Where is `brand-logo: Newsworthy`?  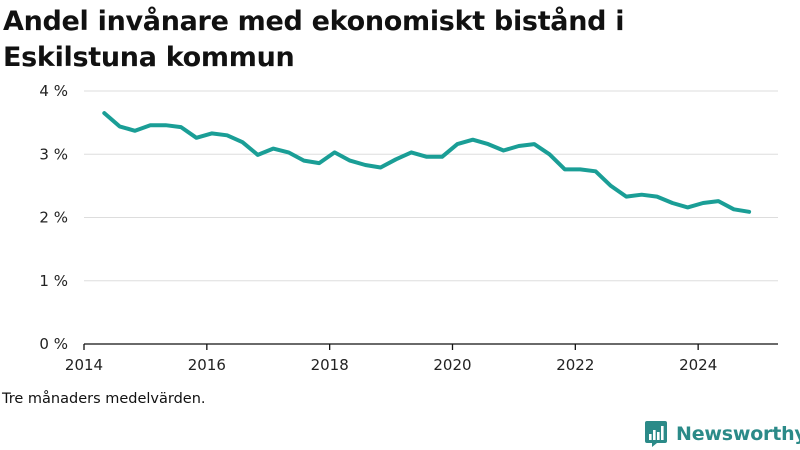
brand-logo: Newsworthy is located at coordinates (722, 434).